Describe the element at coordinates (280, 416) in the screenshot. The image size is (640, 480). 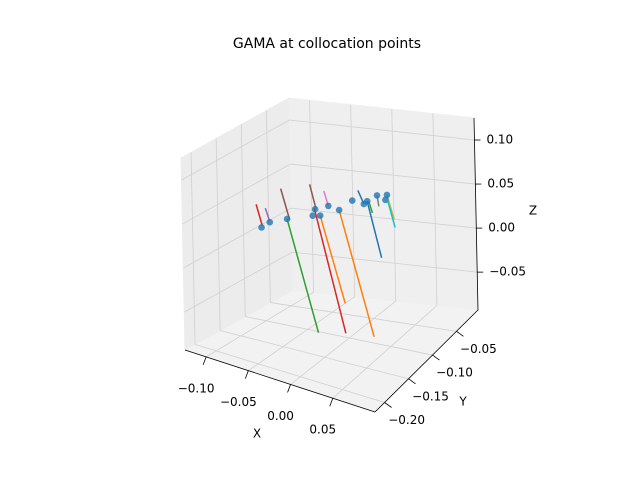
I see `x-tick-label: 0.00` at that location.